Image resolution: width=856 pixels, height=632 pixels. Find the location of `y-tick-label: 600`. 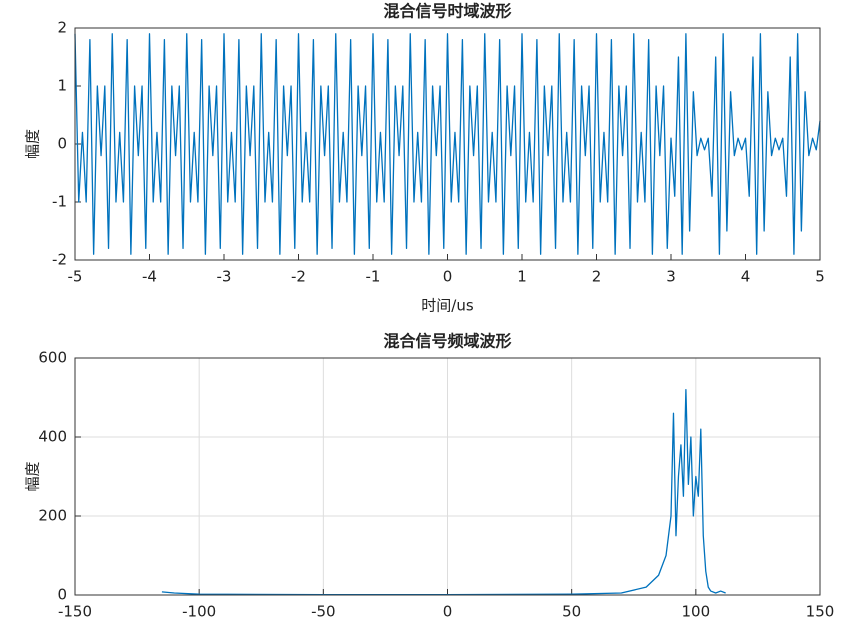

y-tick-label: 600 is located at coordinates (52, 358).